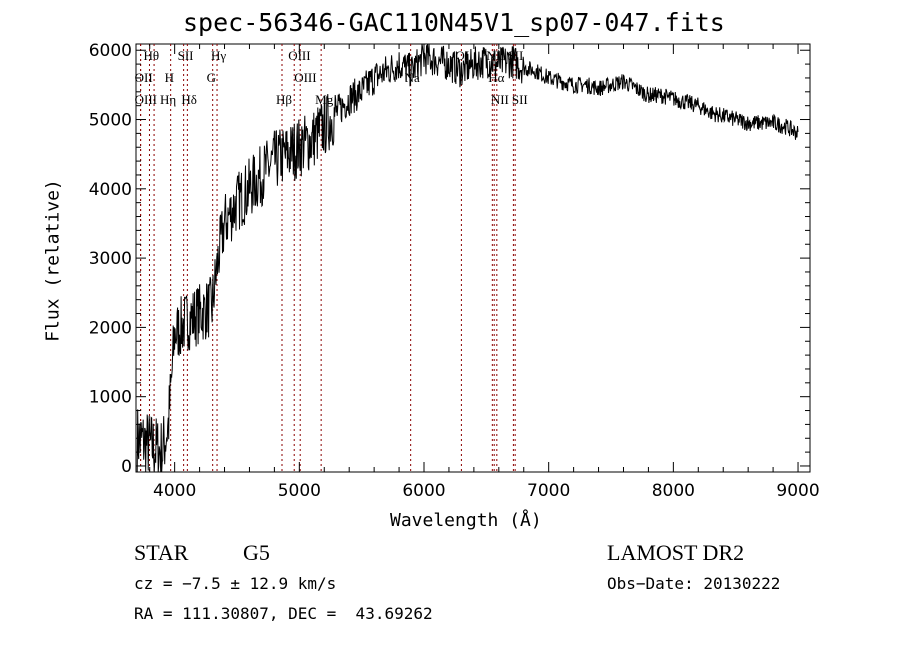 This screenshot has height=649, width=900. I want to click on line-label: NII, so click(500, 99).